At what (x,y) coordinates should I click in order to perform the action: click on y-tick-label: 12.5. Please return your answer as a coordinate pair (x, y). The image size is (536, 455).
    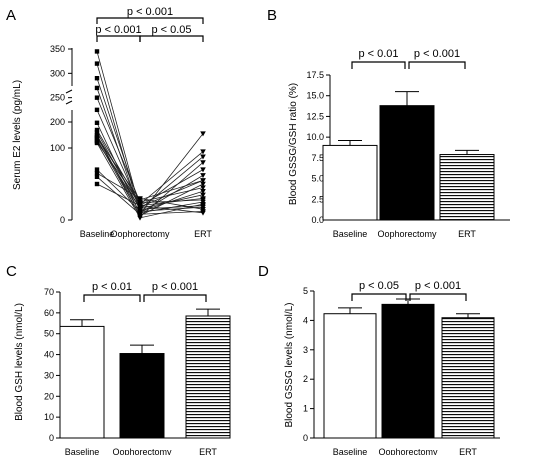
    Looking at the image, I should click on (315, 116).